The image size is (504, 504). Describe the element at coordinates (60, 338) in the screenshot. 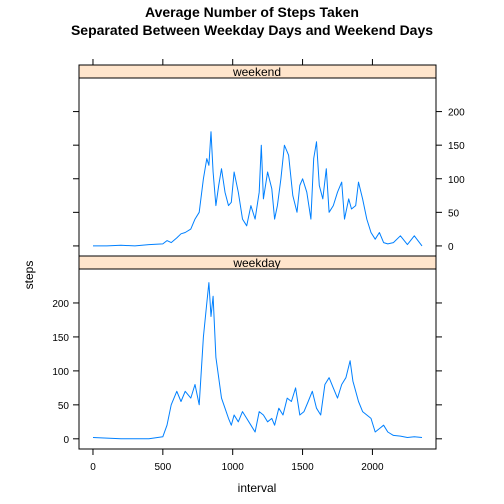

I see `y-tick-label-weekday: 150` at that location.